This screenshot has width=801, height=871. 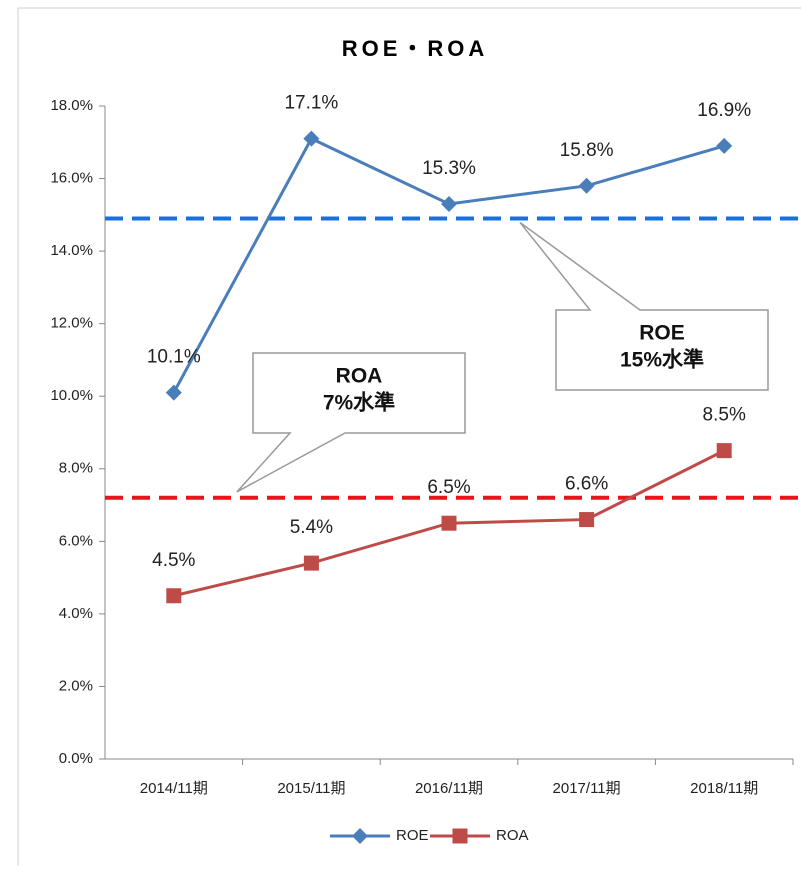 What do you see at coordinates (724, 110) in the screenshot?
I see `data-label: 16.9%` at bounding box center [724, 110].